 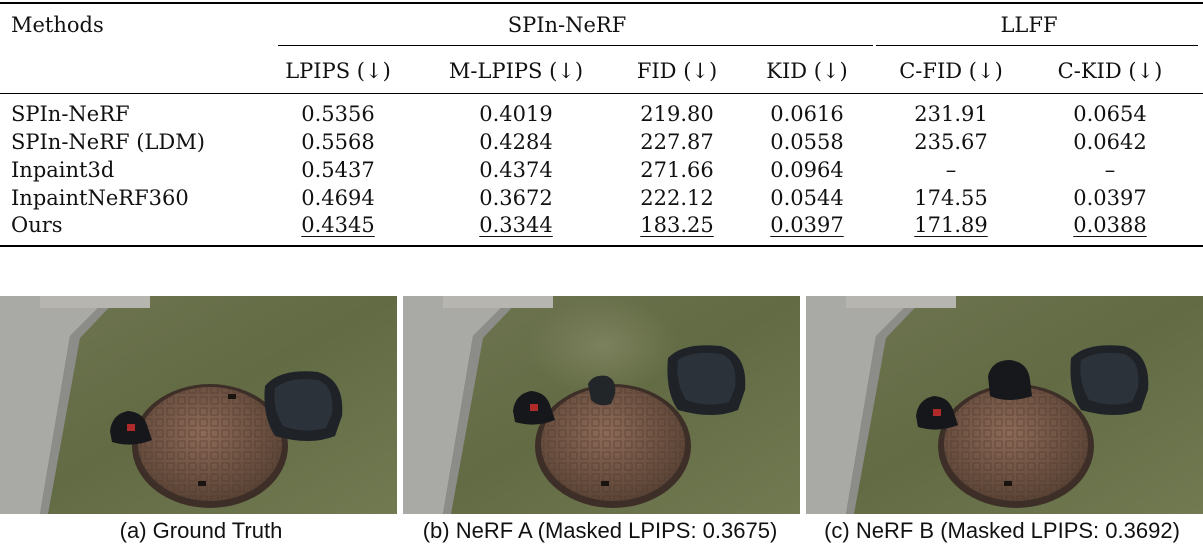 I want to click on value-cell: 0.0397, so click(x=1110, y=198).